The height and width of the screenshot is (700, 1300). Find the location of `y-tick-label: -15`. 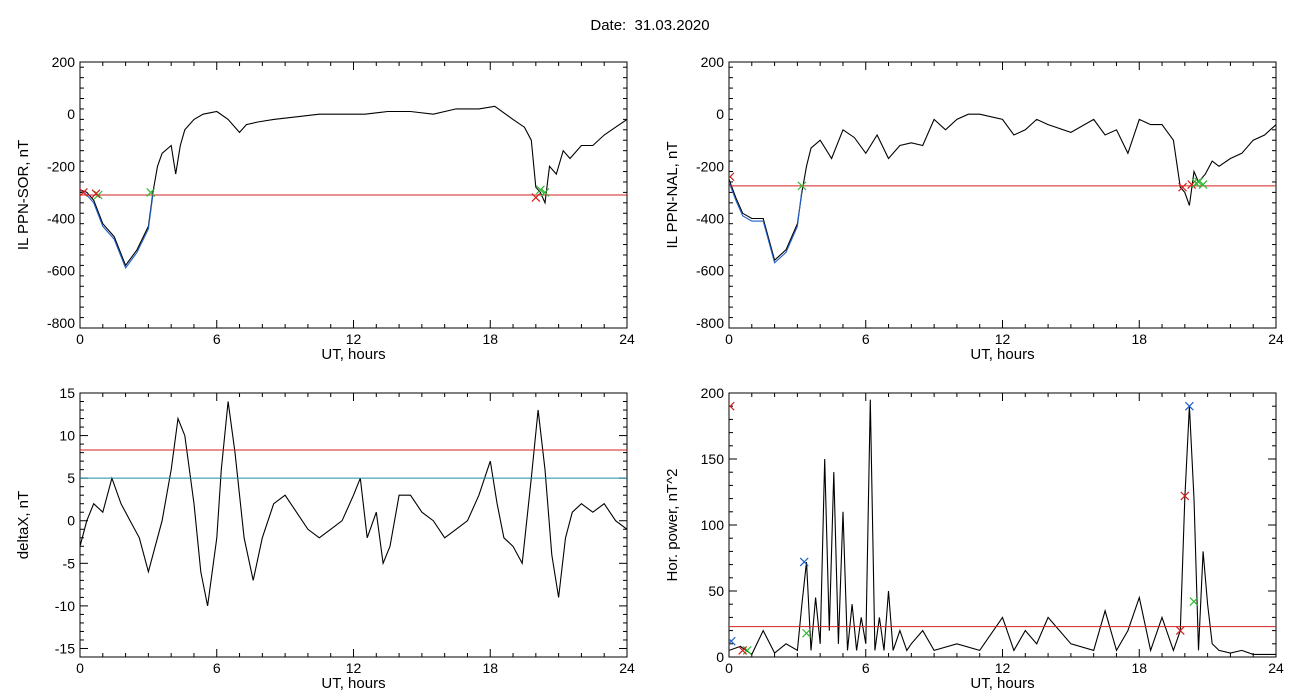

y-tick-label: -15 is located at coordinates (65, 648).